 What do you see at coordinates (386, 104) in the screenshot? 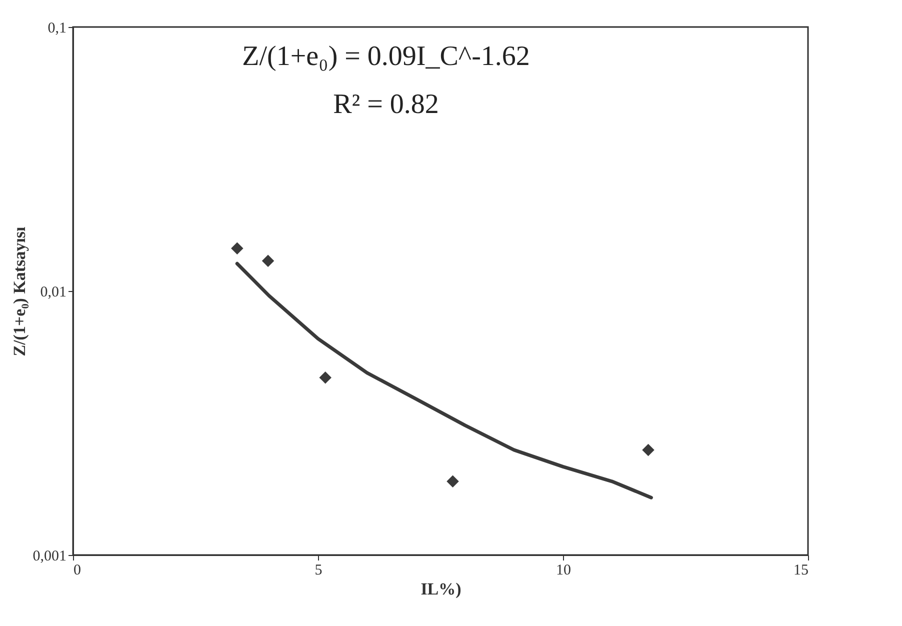
I see `annotation: R² = 0.82` at bounding box center [386, 104].